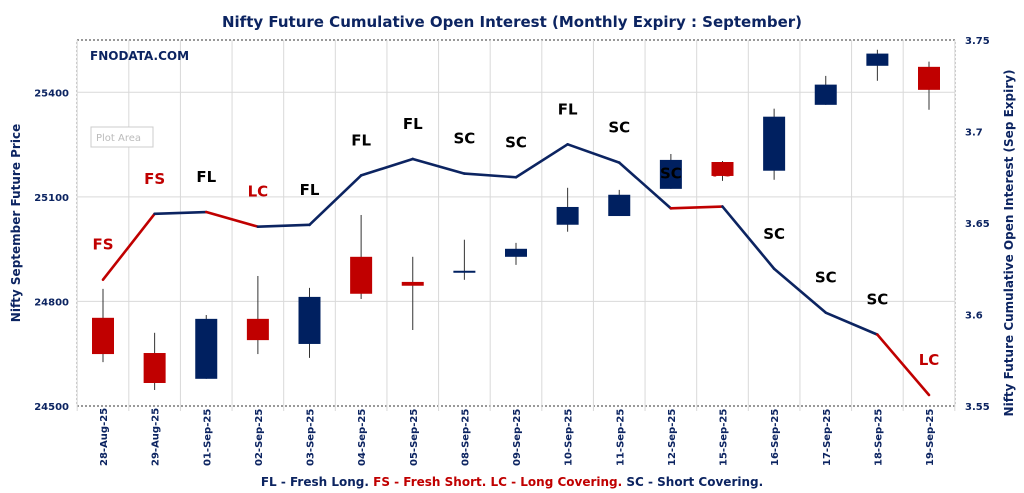 The image size is (1024, 493). Describe the element at coordinates (315, 482) in the screenshot. I see `legend-entry: FL - Fresh Long.` at that location.